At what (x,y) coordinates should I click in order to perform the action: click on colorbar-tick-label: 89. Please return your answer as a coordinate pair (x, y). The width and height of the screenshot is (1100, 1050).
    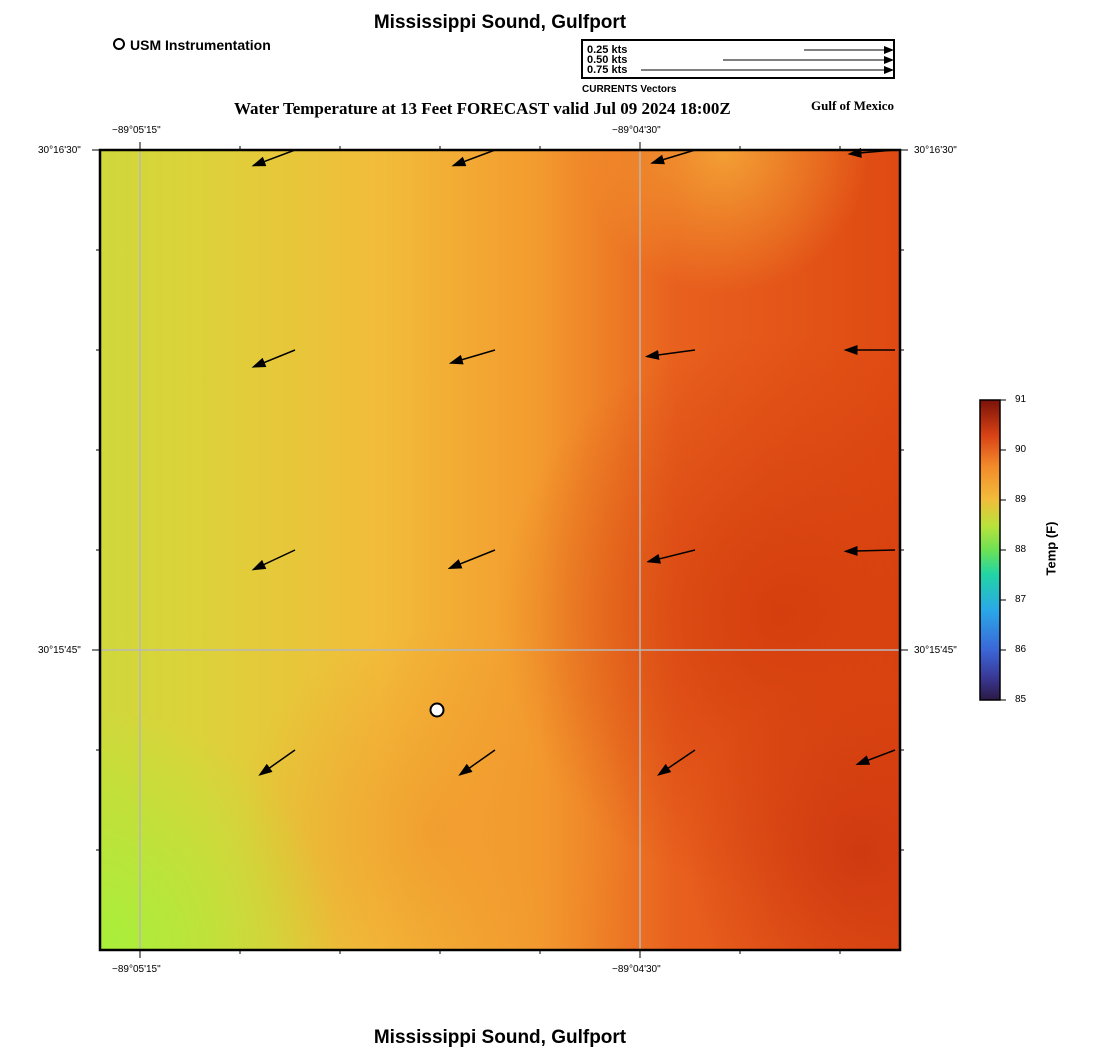
    Looking at the image, I should click on (1021, 499).